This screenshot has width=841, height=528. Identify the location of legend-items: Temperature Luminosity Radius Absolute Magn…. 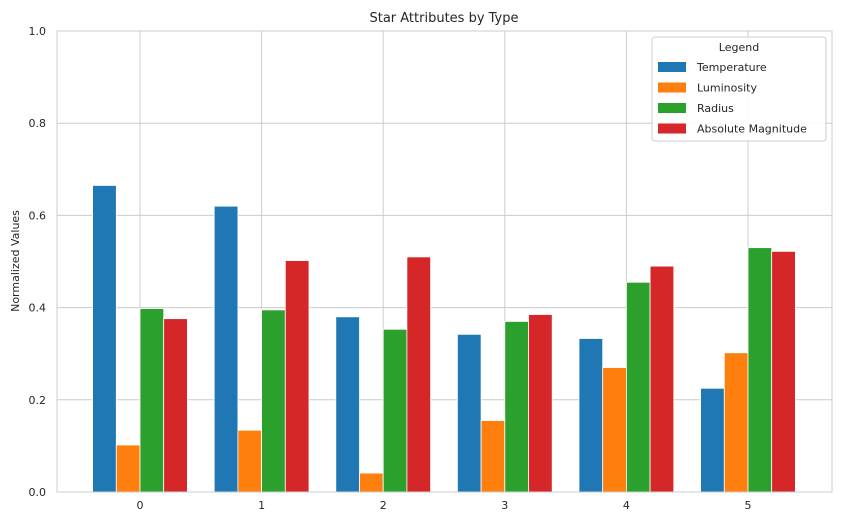
(732, 98).